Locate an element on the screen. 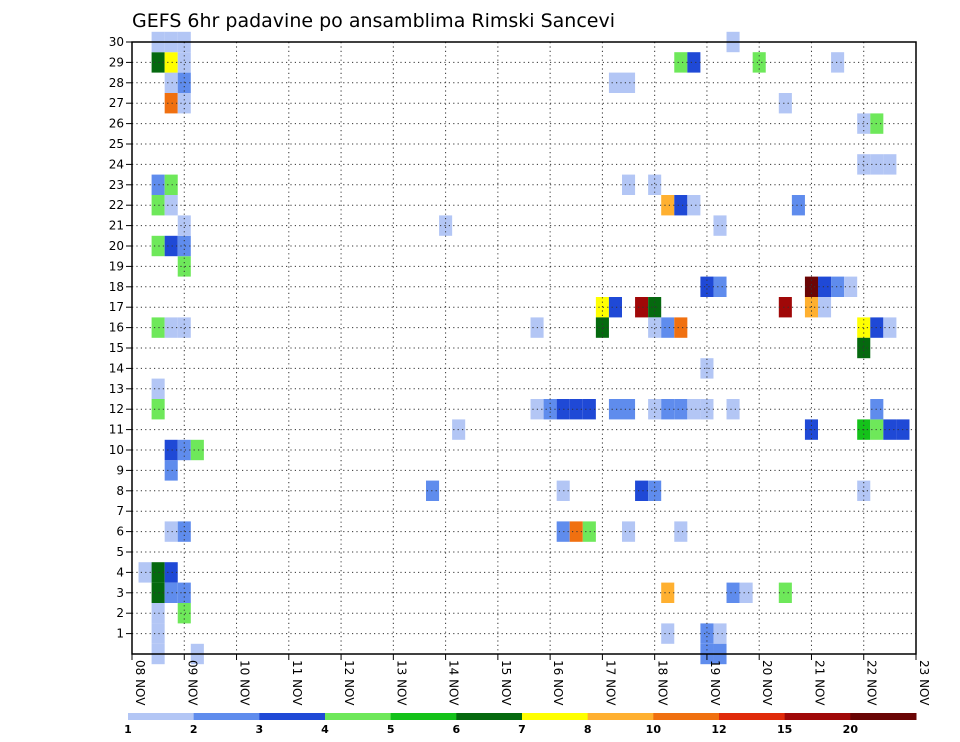 This screenshot has width=960, height=742. y-tick-label: 10 is located at coordinates (116, 450).